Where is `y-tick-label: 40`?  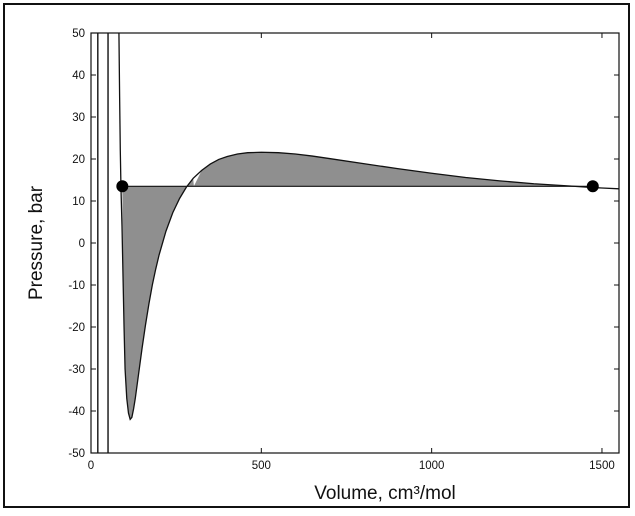
y-tick-label: 40 is located at coordinates (78, 76).